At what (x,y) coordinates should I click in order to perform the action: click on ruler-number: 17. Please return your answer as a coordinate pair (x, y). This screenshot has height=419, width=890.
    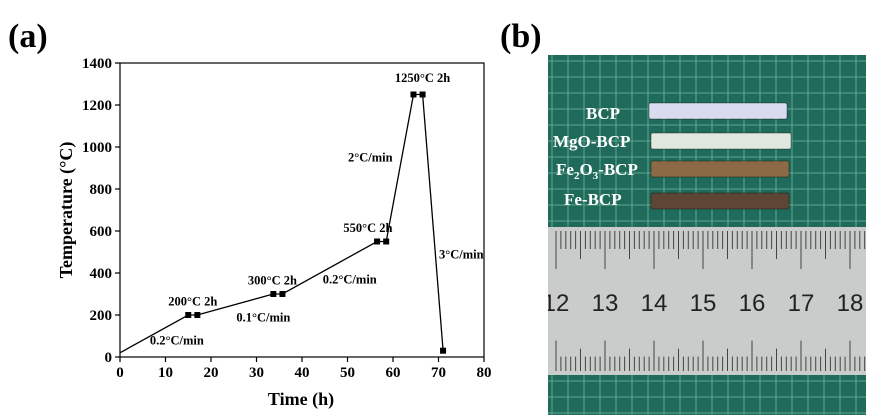
    Looking at the image, I should click on (801, 303).